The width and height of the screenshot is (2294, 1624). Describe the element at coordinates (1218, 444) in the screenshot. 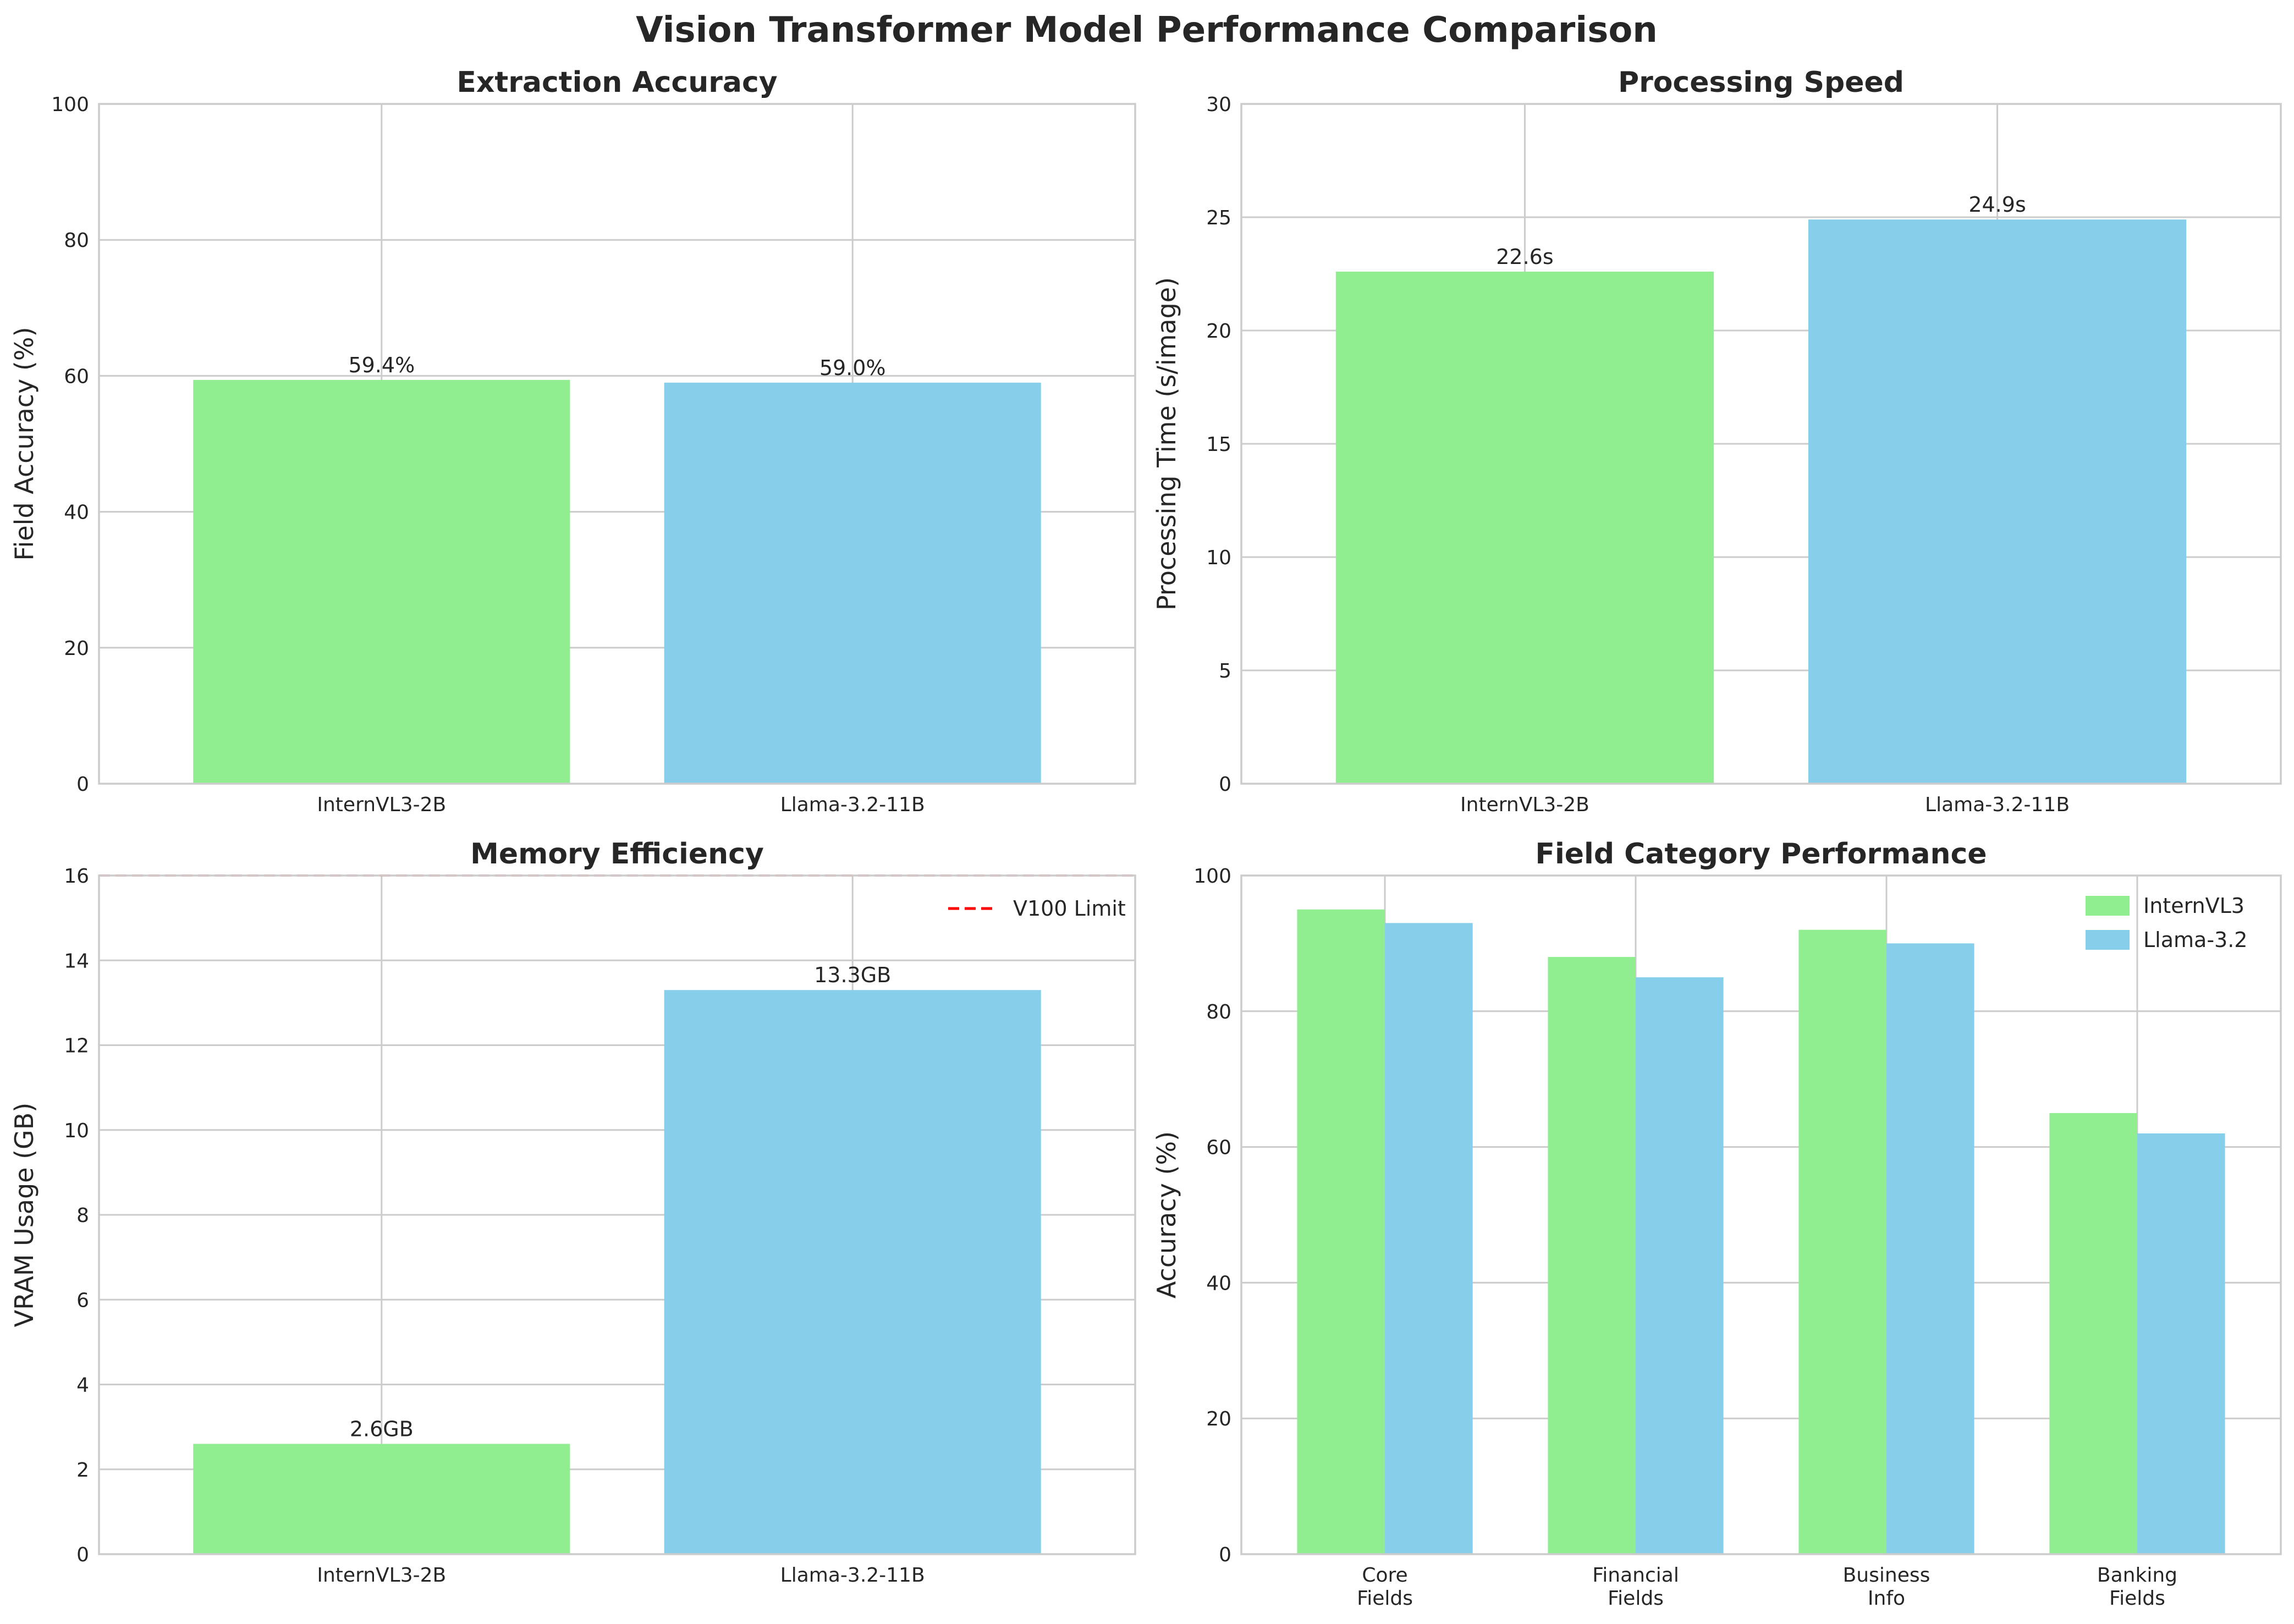

I see `y-tick-label: 15` at that location.